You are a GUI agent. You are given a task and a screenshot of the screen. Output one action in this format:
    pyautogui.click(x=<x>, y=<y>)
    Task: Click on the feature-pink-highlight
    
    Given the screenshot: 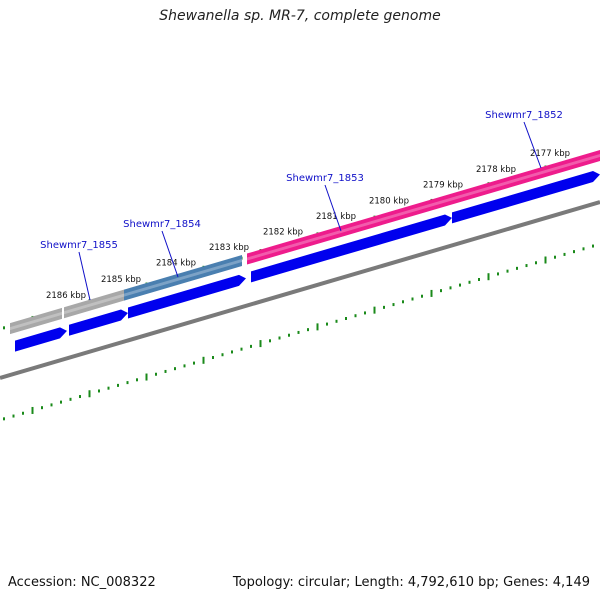 What is the action you would take?
    pyautogui.click(x=423, y=207)
    